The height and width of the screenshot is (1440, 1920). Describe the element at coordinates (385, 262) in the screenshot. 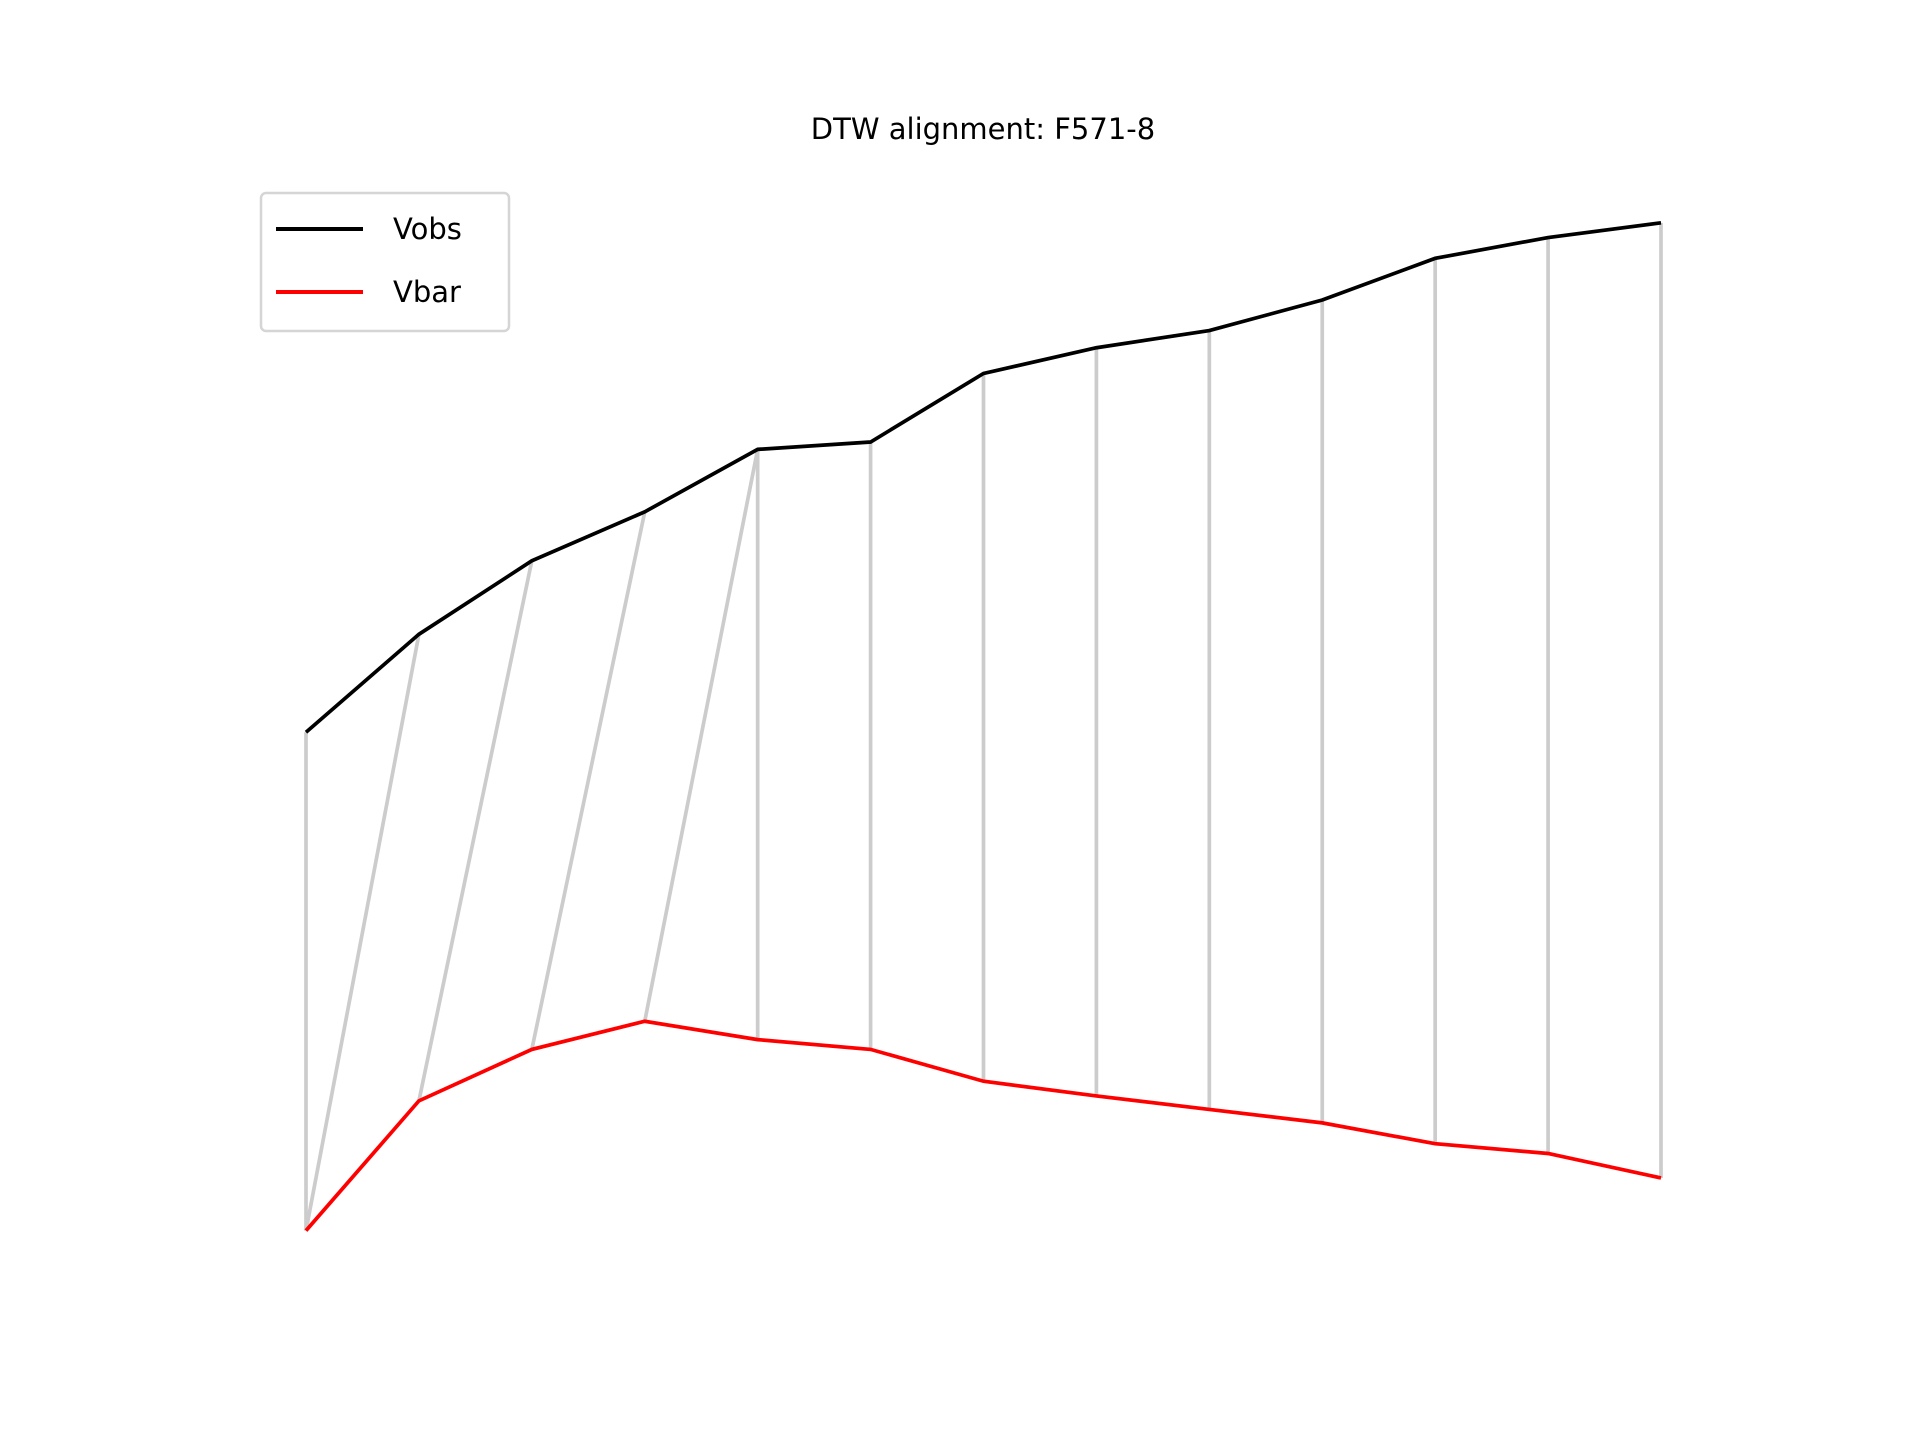

I see `legend-box` at that location.